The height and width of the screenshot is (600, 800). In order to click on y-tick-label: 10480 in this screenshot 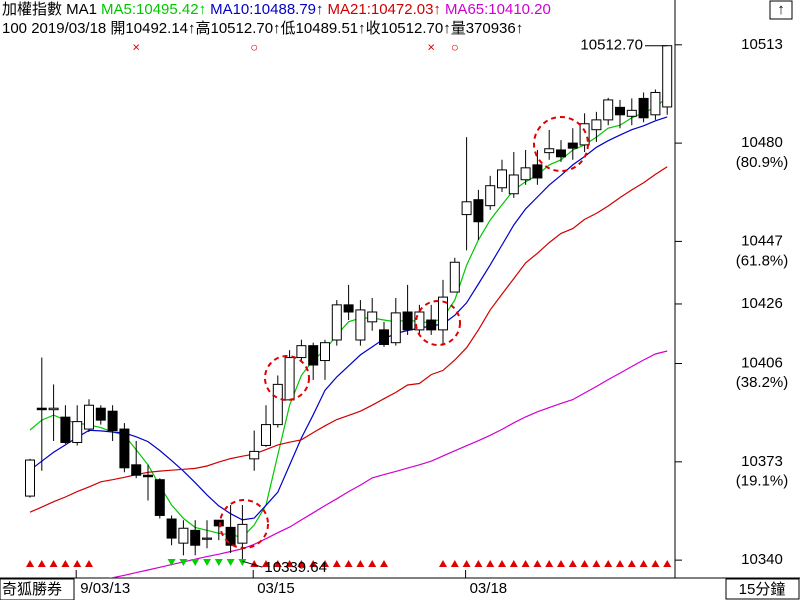, I will do `click(762, 142)`.